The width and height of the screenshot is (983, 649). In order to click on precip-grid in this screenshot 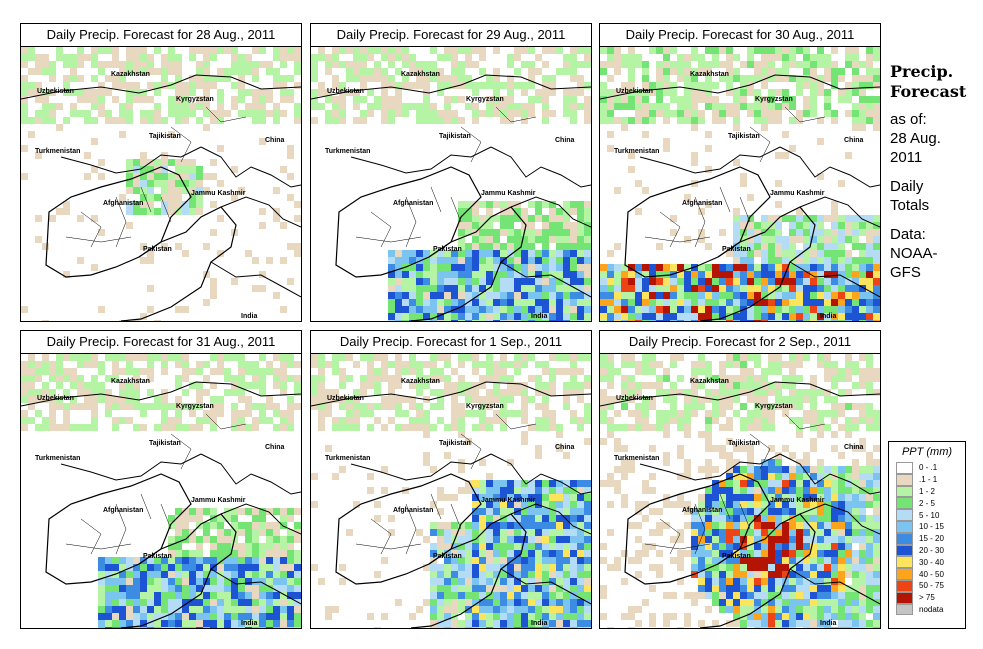, I will do `click(740, 184)`.